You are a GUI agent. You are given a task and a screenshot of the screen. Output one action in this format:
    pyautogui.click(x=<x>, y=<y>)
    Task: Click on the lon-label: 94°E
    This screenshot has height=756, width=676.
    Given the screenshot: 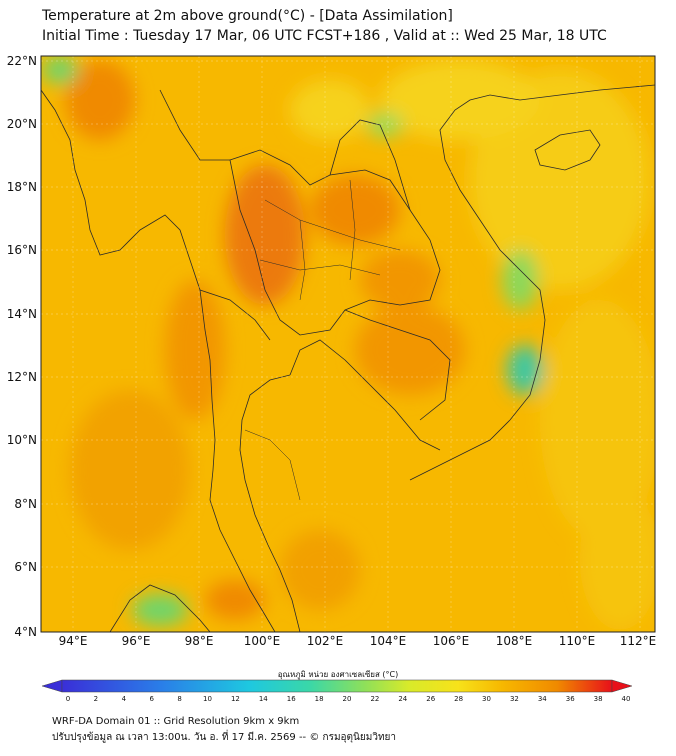 What is the action you would take?
    pyautogui.click(x=73, y=641)
    